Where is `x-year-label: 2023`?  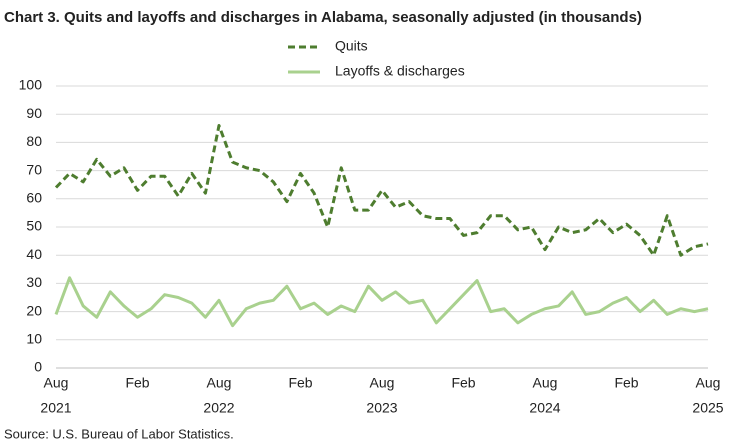 x-year-label: 2023 is located at coordinates (381, 408).